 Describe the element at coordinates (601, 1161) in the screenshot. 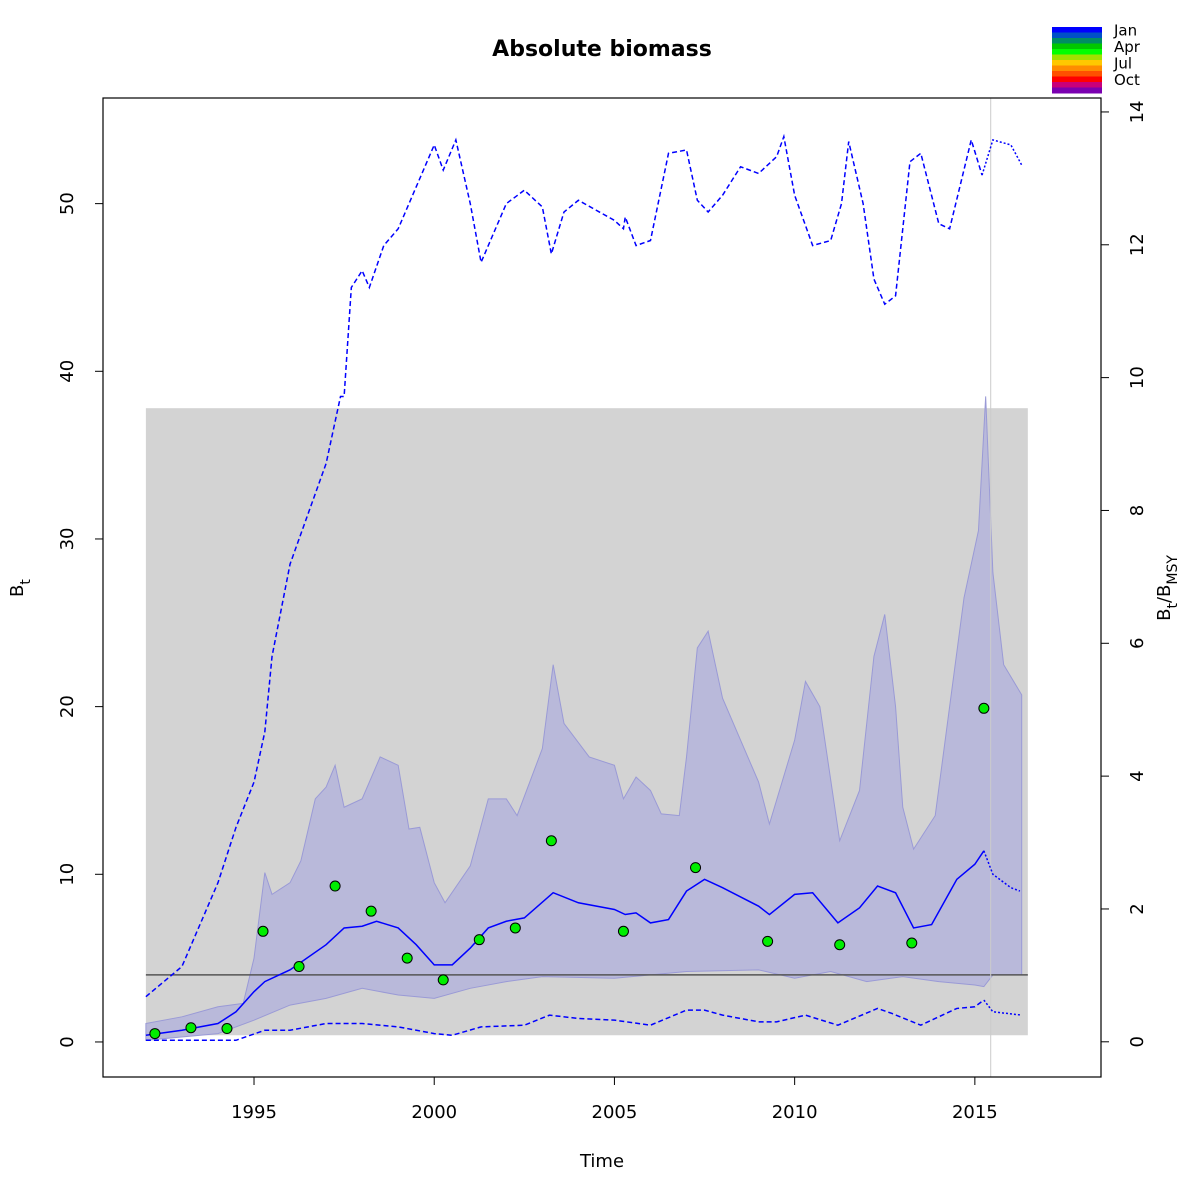

I see `x-axis-label: Time` at that location.